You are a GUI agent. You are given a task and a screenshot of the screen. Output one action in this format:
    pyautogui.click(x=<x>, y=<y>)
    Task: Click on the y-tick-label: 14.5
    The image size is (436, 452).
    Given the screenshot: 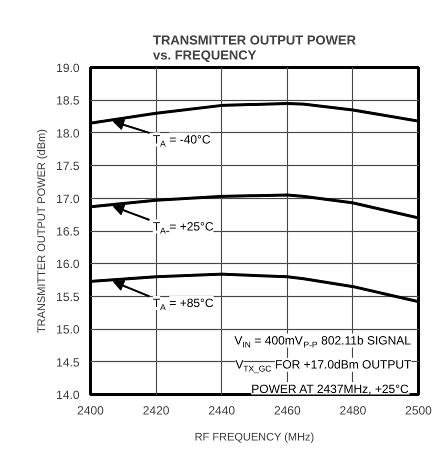 What is the action you would take?
    pyautogui.click(x=68, y=362)
    